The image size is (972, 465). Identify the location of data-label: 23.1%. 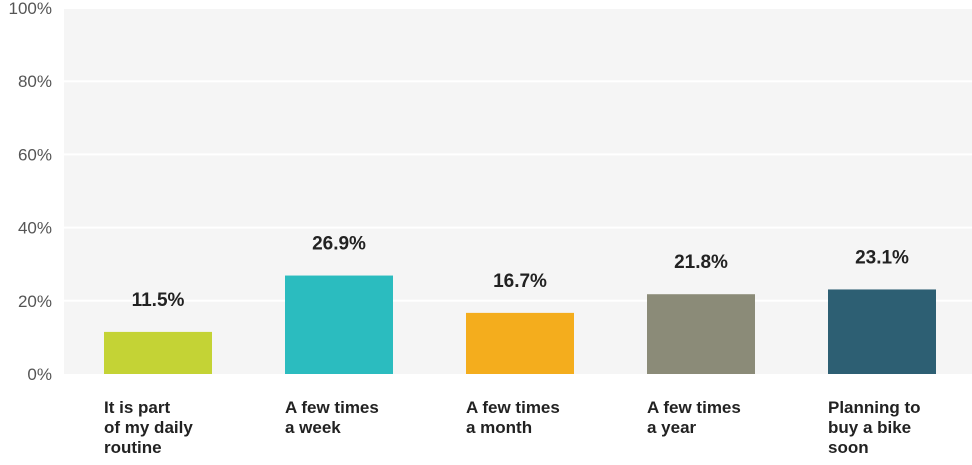
(882, 257).